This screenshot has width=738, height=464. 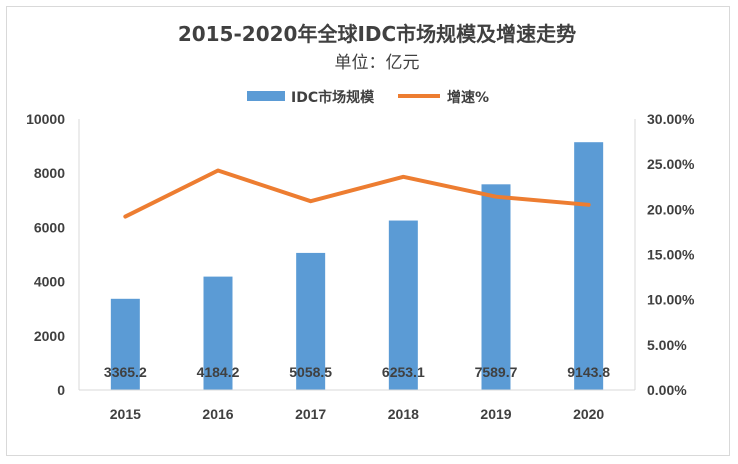 I want to click on bar-data-label: 4184.2, so click(x=218, y=372).